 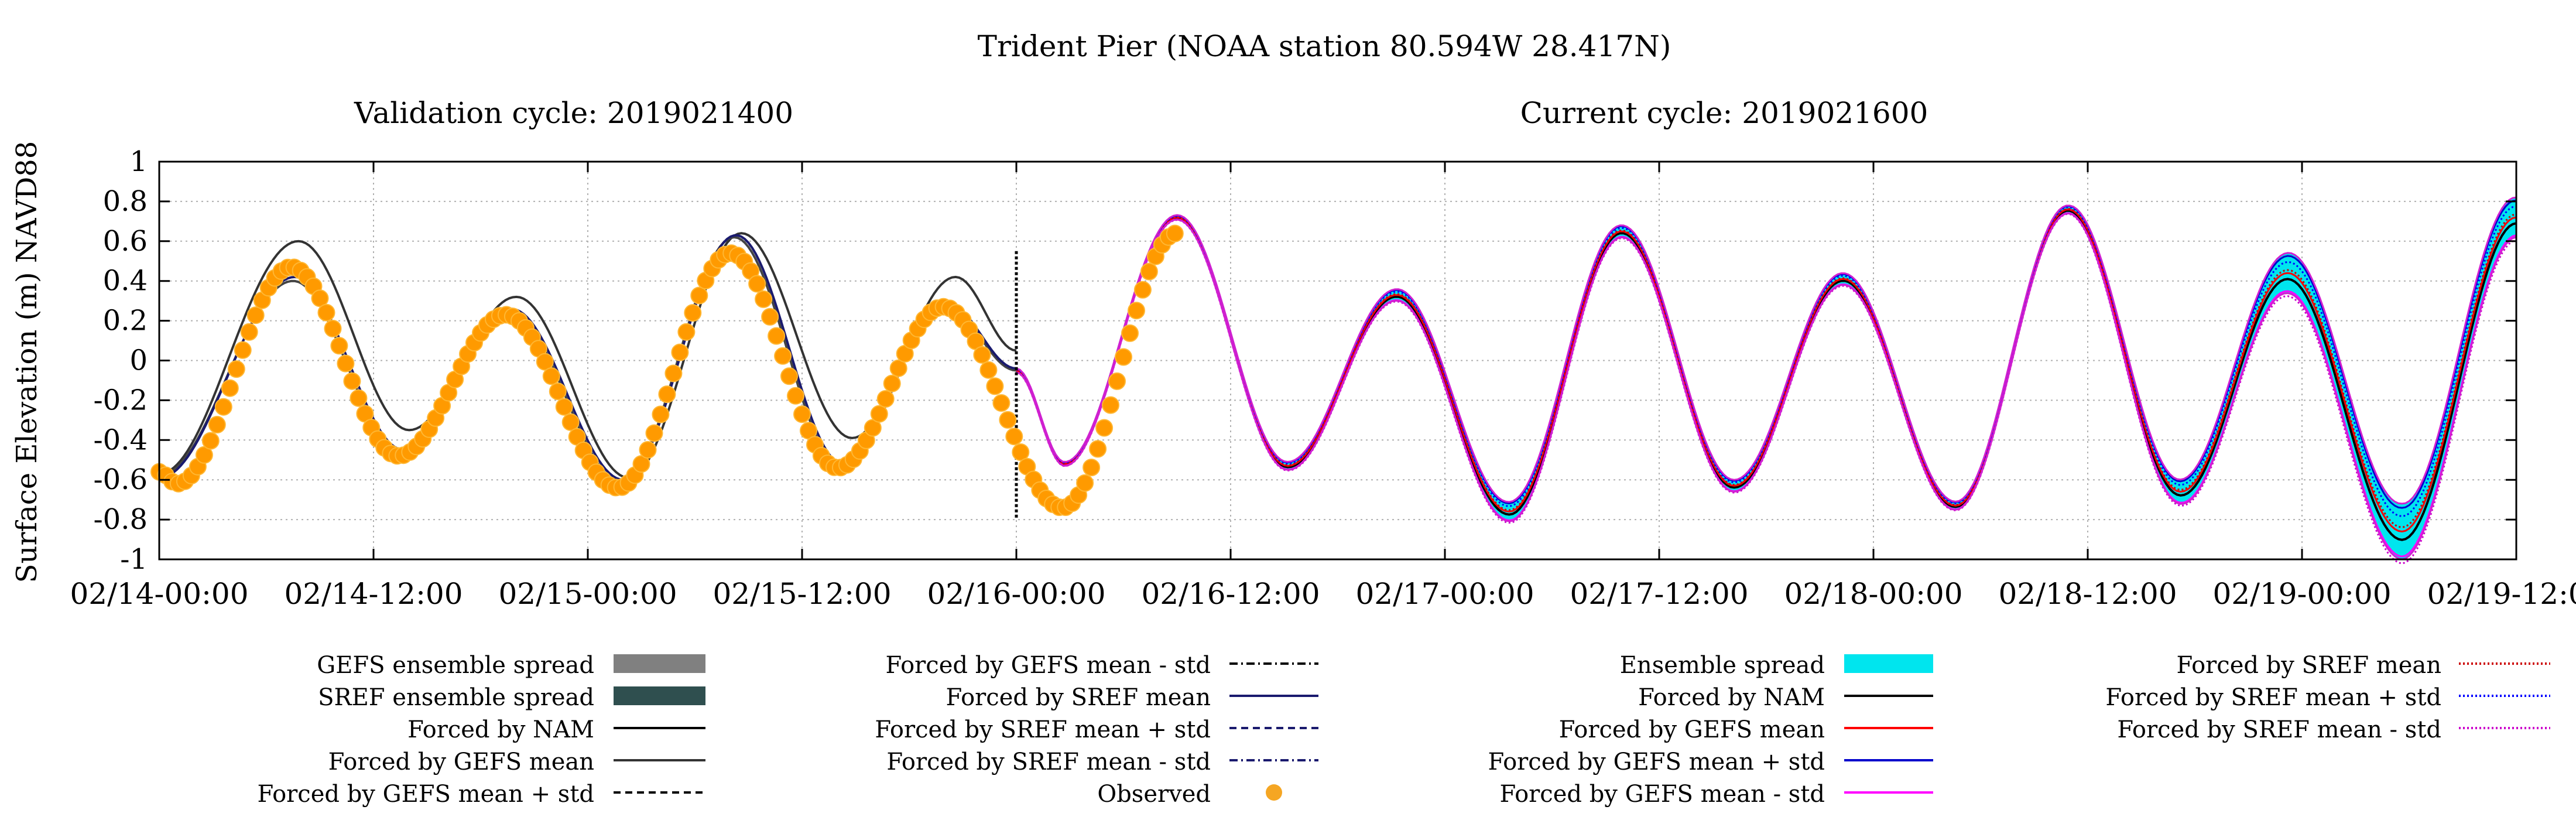 What do you see at coordinates (373, 594) in the screenshot?
I see `x-tick-label: 02/14-12:00` at bounding box center [373, 594].